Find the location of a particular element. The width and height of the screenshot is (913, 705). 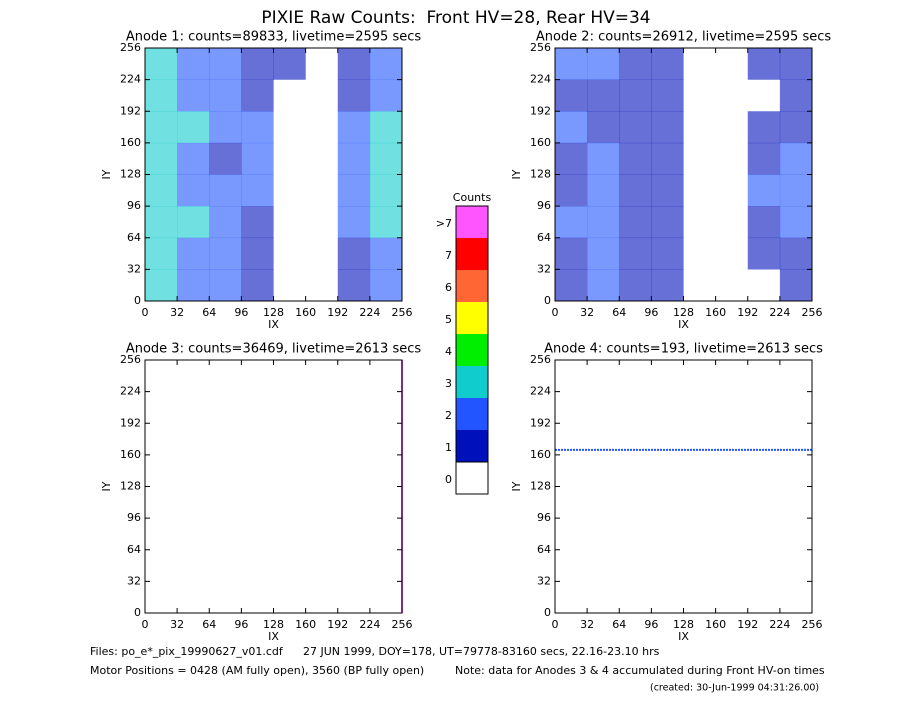

x-tick-label: 224 is located at coordinates (369, 624).